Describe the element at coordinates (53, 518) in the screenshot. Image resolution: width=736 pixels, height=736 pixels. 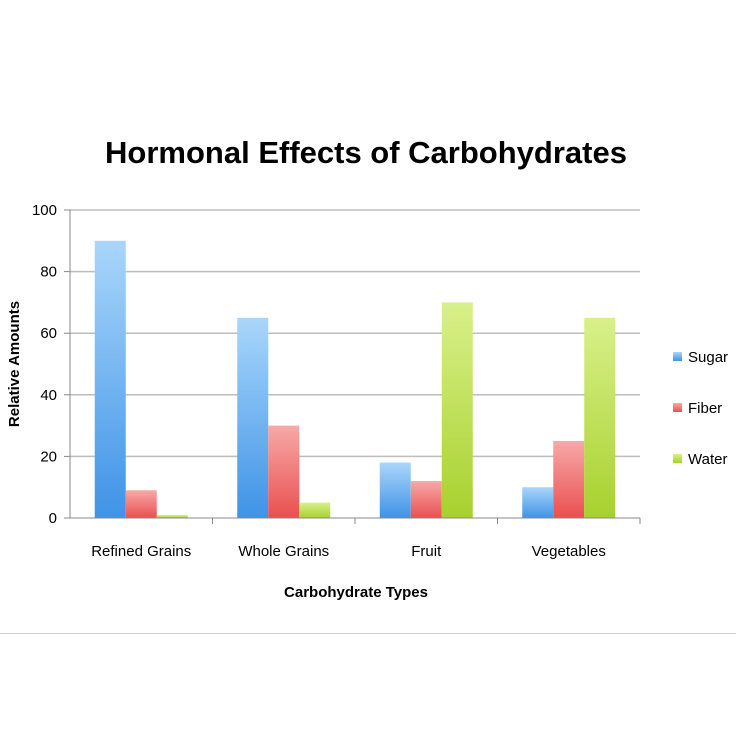
I see `y-tick-label: 0` at that location.